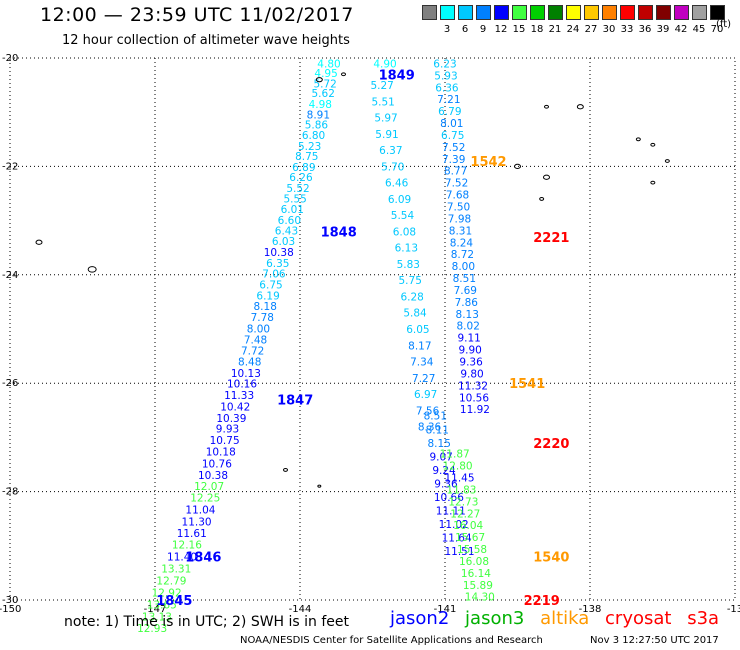 The height and width of the screenshot is (650, 740). I want to click on wave-height-point: 6.05, so click(417, 330).